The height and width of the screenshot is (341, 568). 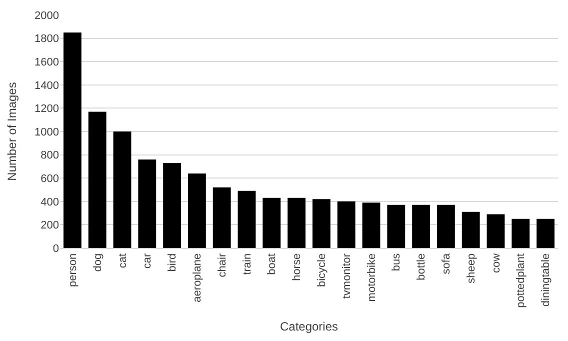 I want to click on x-tick-label: train, so click(x=247, y=264).